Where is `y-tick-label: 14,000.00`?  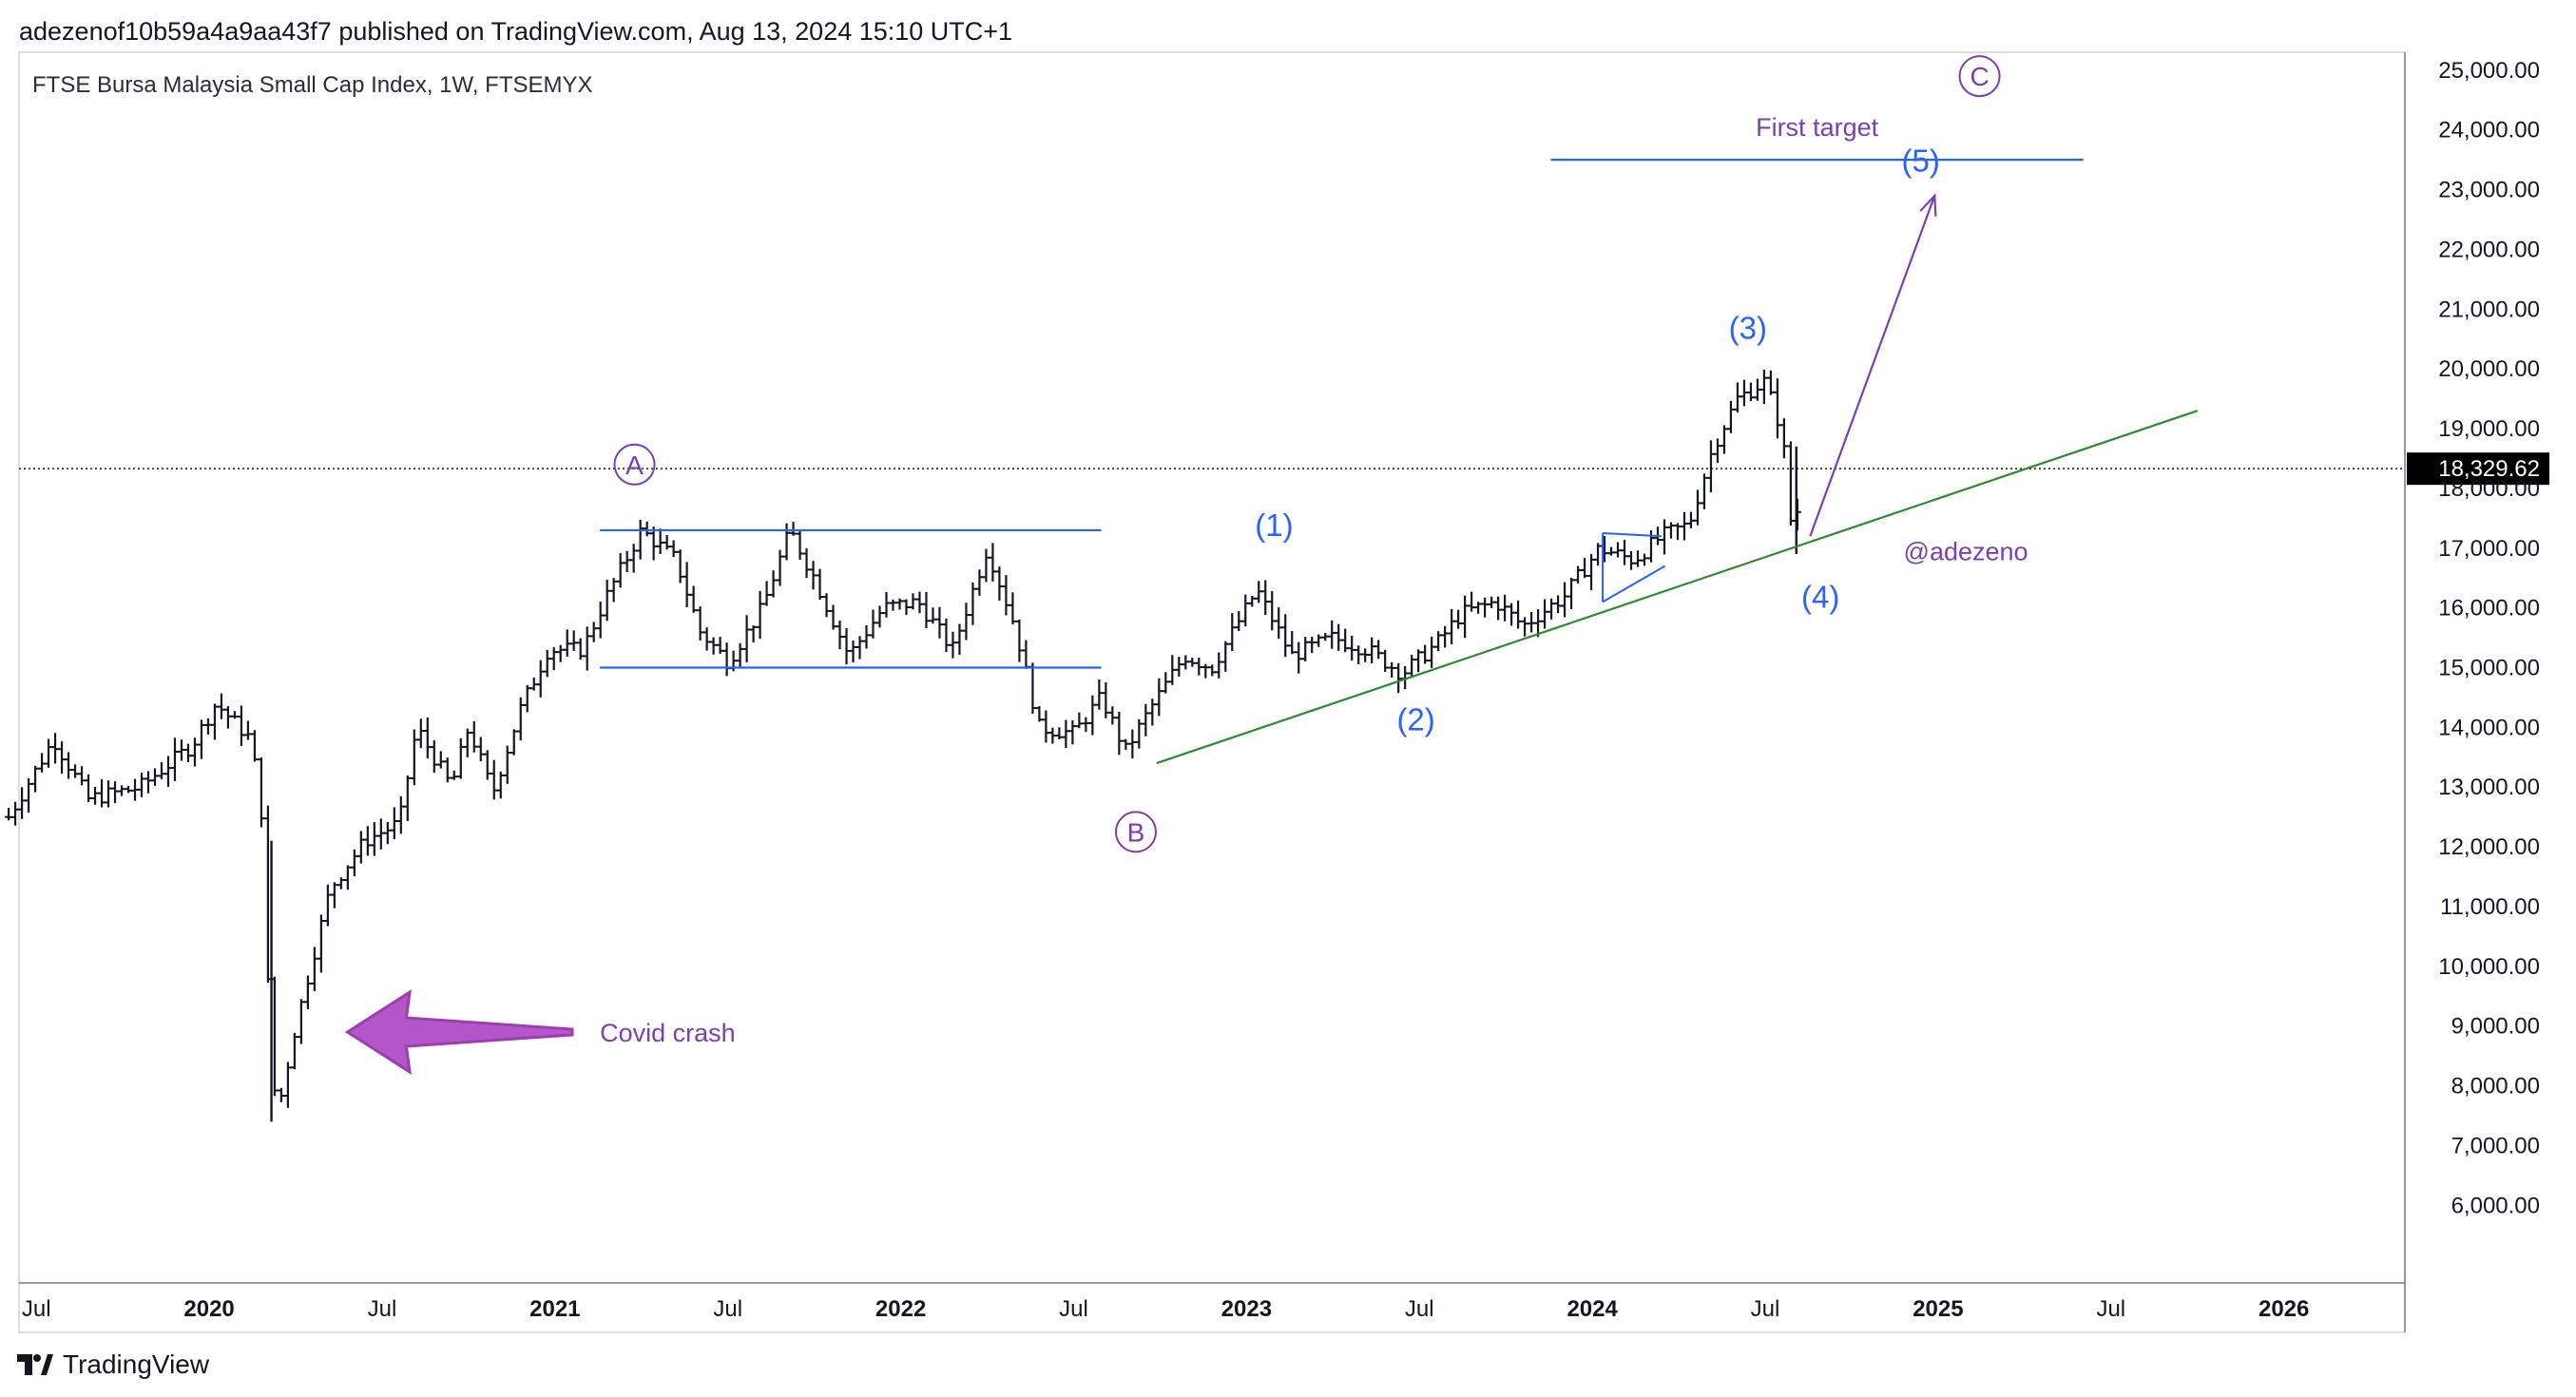 y-tick-label: 14,000.00 is located at coordinates (2489, 727).